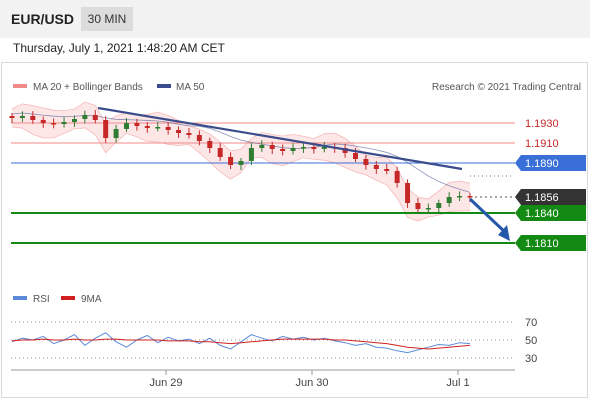 This screenshot has width=590, height=400. What do you see at coordinates (43, 19) in the screenshot?
I see `instrument-title: EUR/USD` at bounding box center [43, 19].